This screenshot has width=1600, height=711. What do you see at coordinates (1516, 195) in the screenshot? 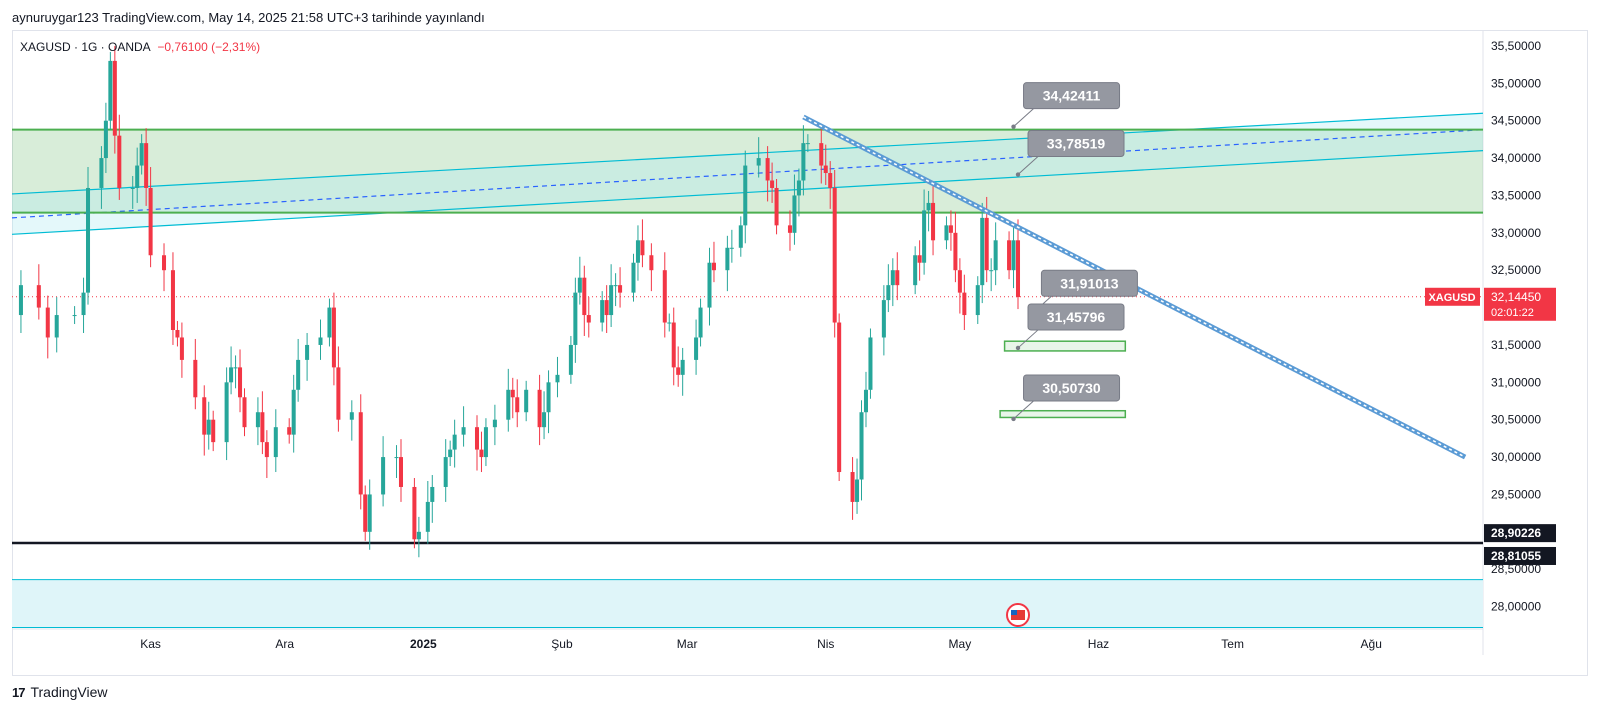
I see `y-tick-label: 33,50000` at bounding box center [1516, 195].